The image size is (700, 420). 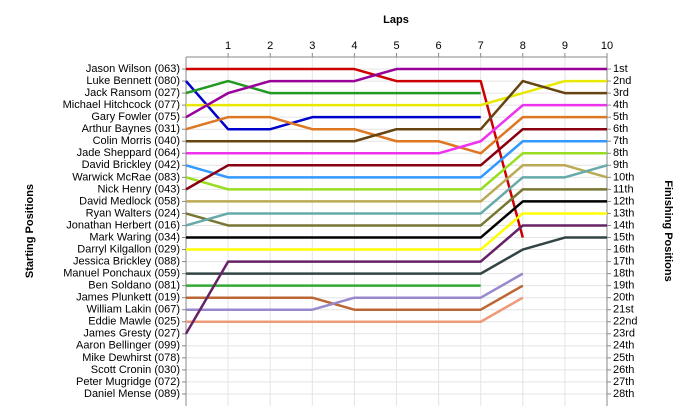 I want to click on x-tick-label: 3, so click(x=312, y=46).